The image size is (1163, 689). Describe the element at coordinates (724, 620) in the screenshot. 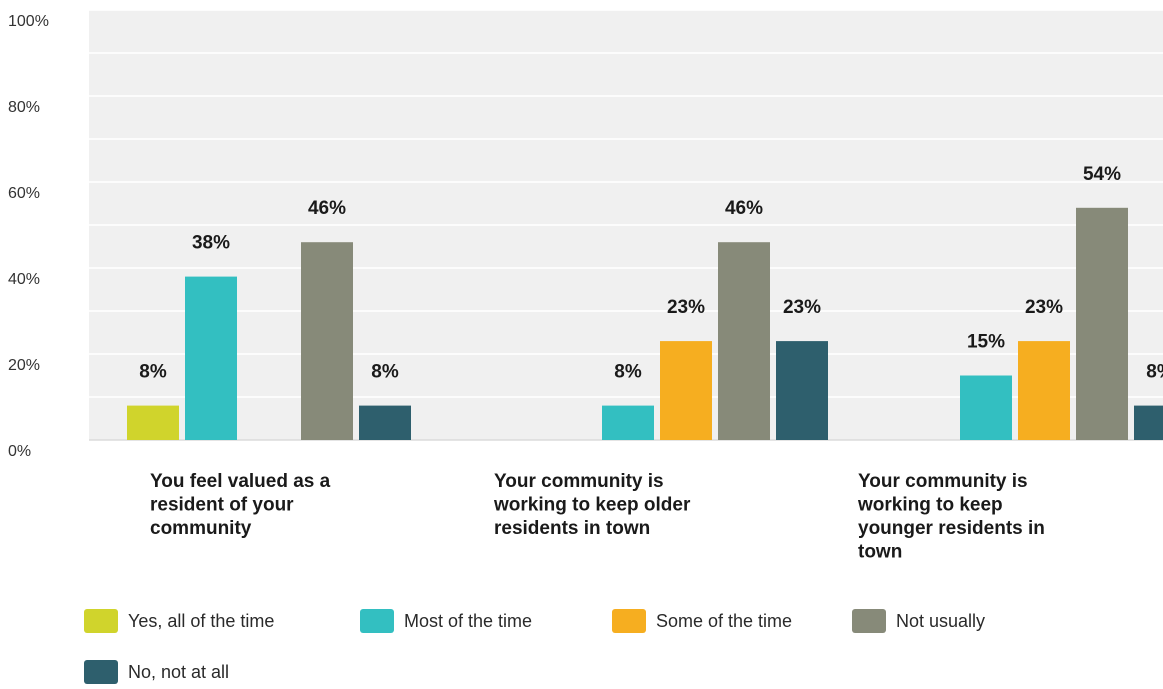

I see `legend-label: Some of the time` at that location.